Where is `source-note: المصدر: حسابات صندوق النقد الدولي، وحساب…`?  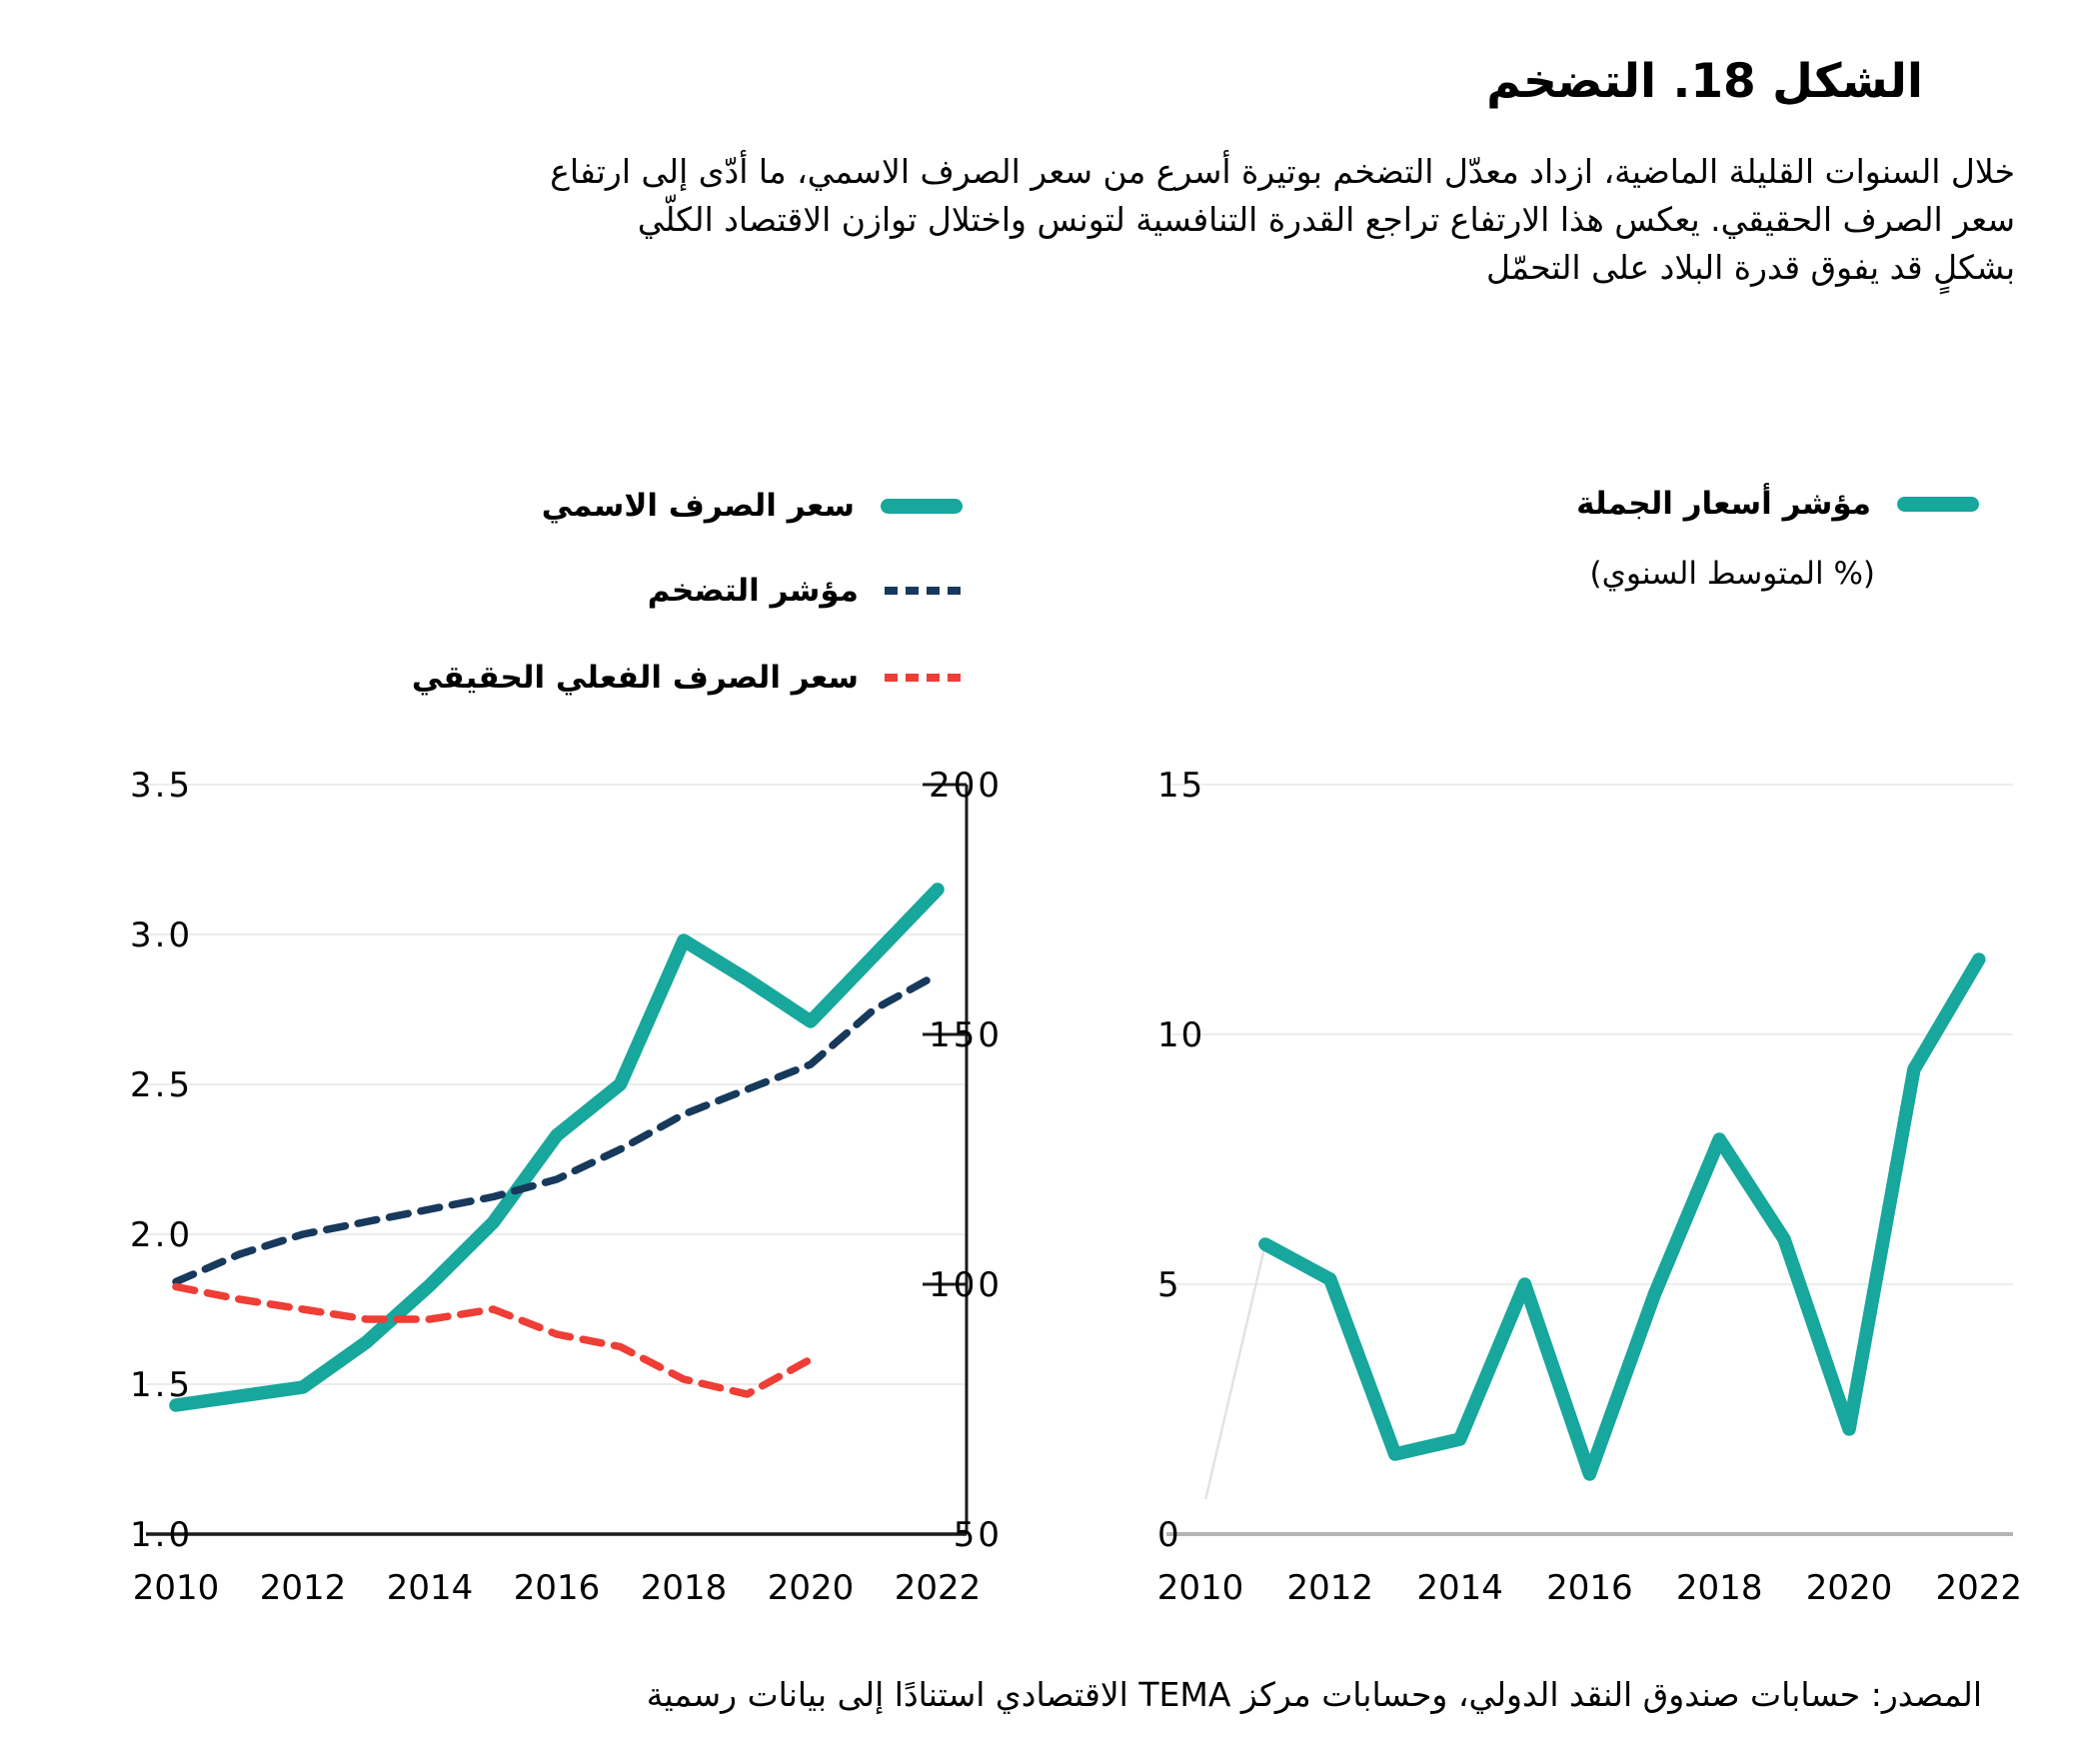
source-note: المصدر: حسابات صندوق النقد الدولي، وحساب… is located at coordinates (1314, 1695).